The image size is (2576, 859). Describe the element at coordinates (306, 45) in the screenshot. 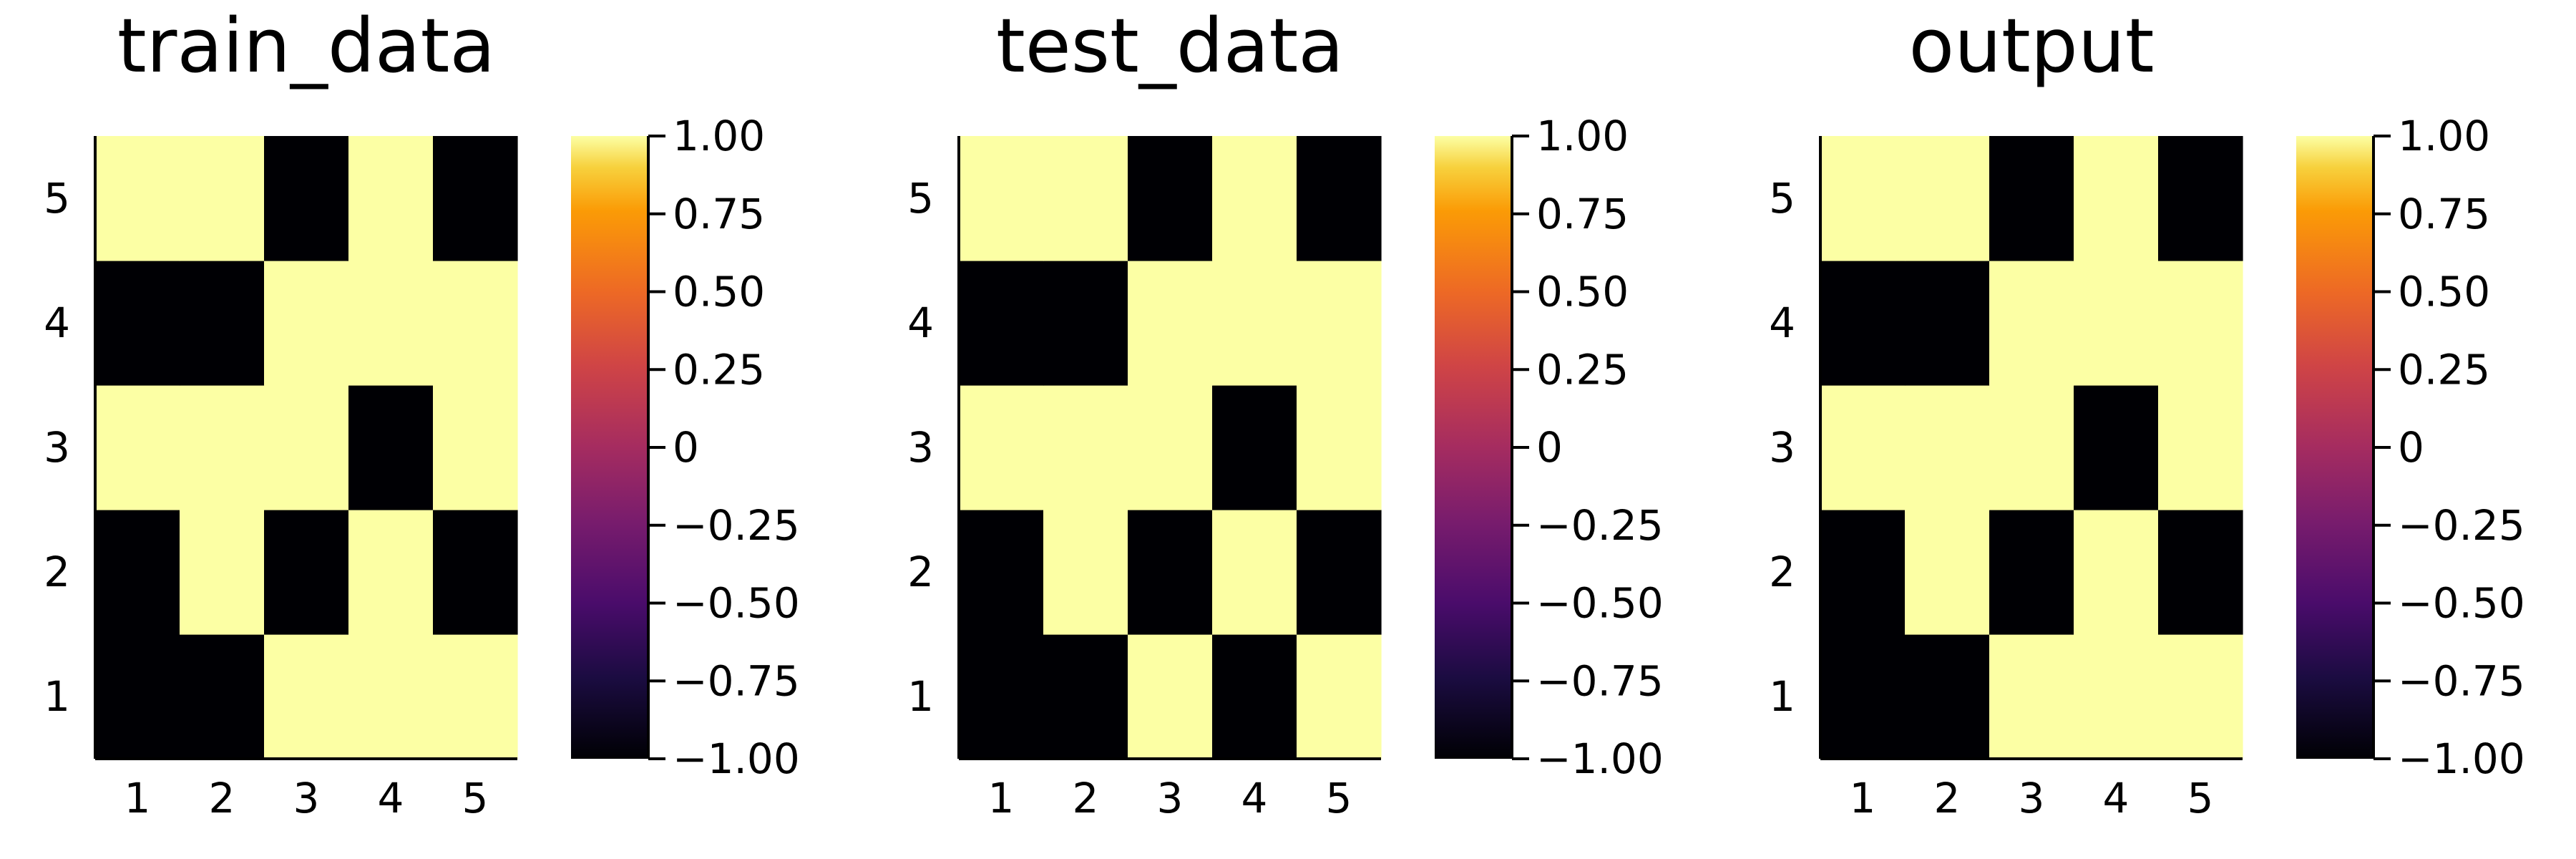

I see `panel-title: train_data` at that location.